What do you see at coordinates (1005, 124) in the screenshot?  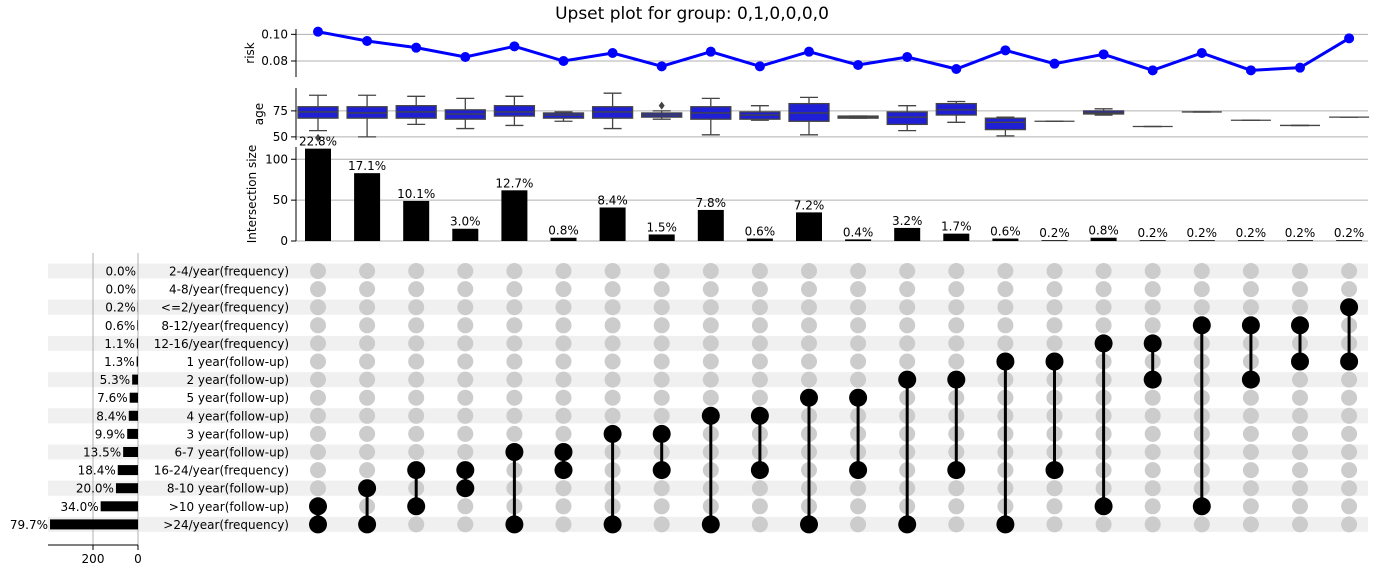 I see `age-box` at bounding box center [1005, 124].